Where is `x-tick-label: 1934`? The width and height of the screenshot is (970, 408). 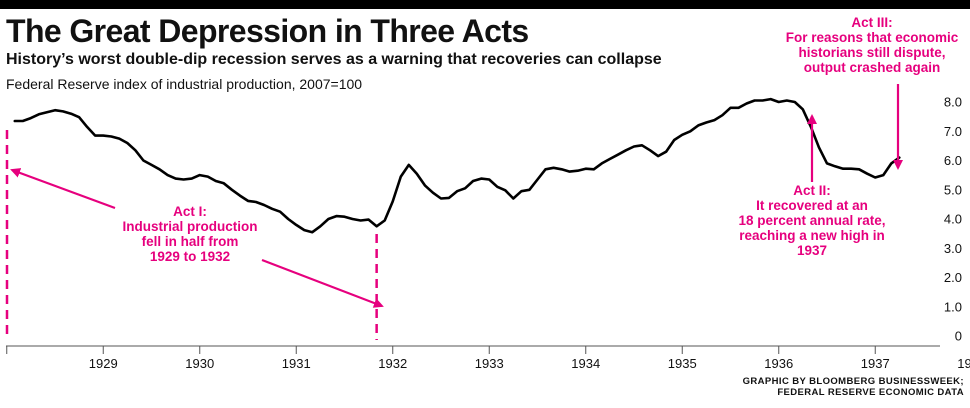 x-tick-label: 1934 is located at coordinates (585, 363).